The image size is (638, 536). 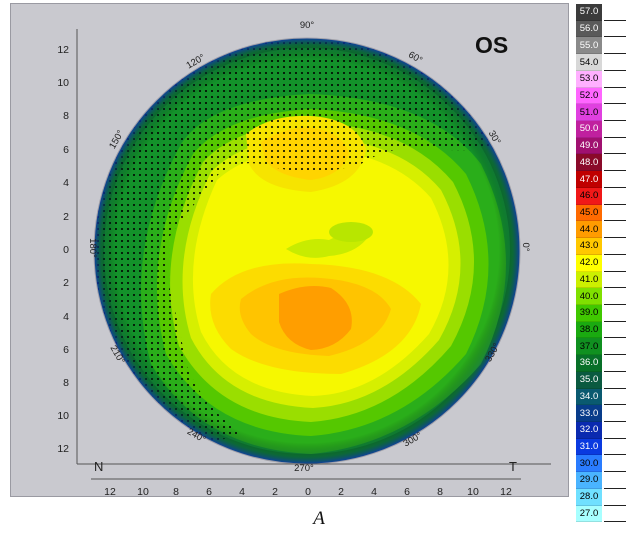 What do you see at coordinates (589, 46) in the screenshot?
I see `scale-swatch: 55.0` at bounding box center [589, 46].